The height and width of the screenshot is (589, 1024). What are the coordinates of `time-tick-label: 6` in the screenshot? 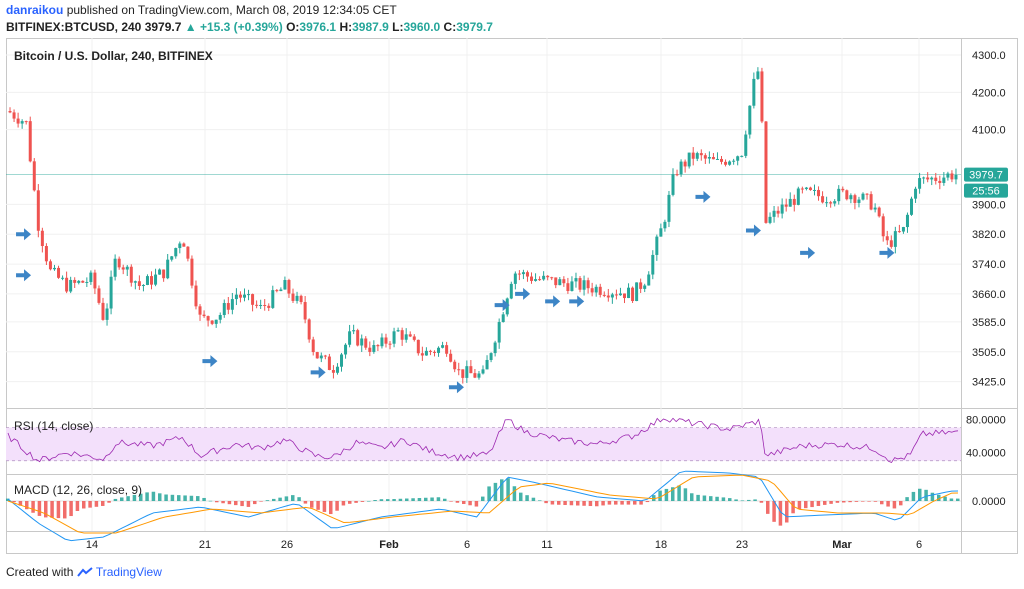 It's located at (467, 545).